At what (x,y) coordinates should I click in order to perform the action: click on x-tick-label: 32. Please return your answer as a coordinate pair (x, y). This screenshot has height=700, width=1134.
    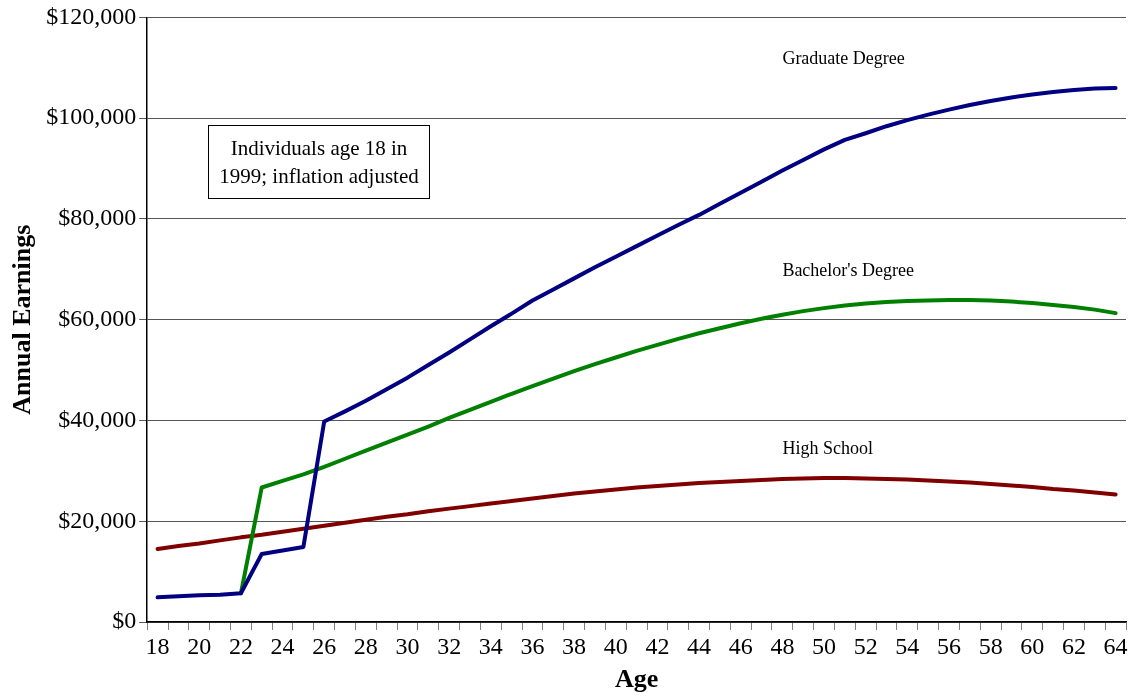
    Looking at the image, I should click on (449, 645).